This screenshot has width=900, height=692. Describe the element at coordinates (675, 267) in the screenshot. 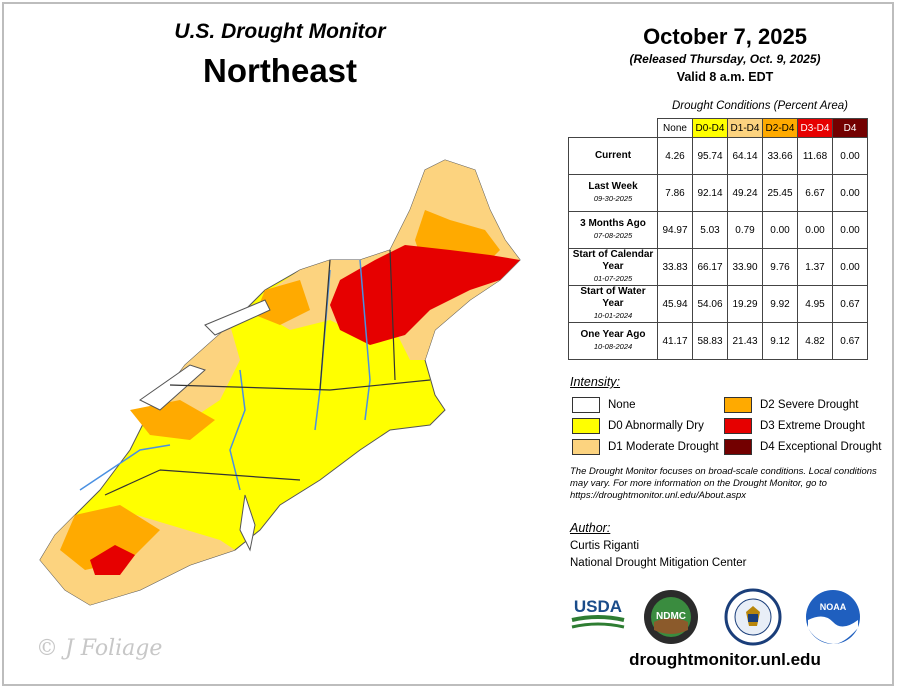

I see `table-cell: 33.83` at that location.